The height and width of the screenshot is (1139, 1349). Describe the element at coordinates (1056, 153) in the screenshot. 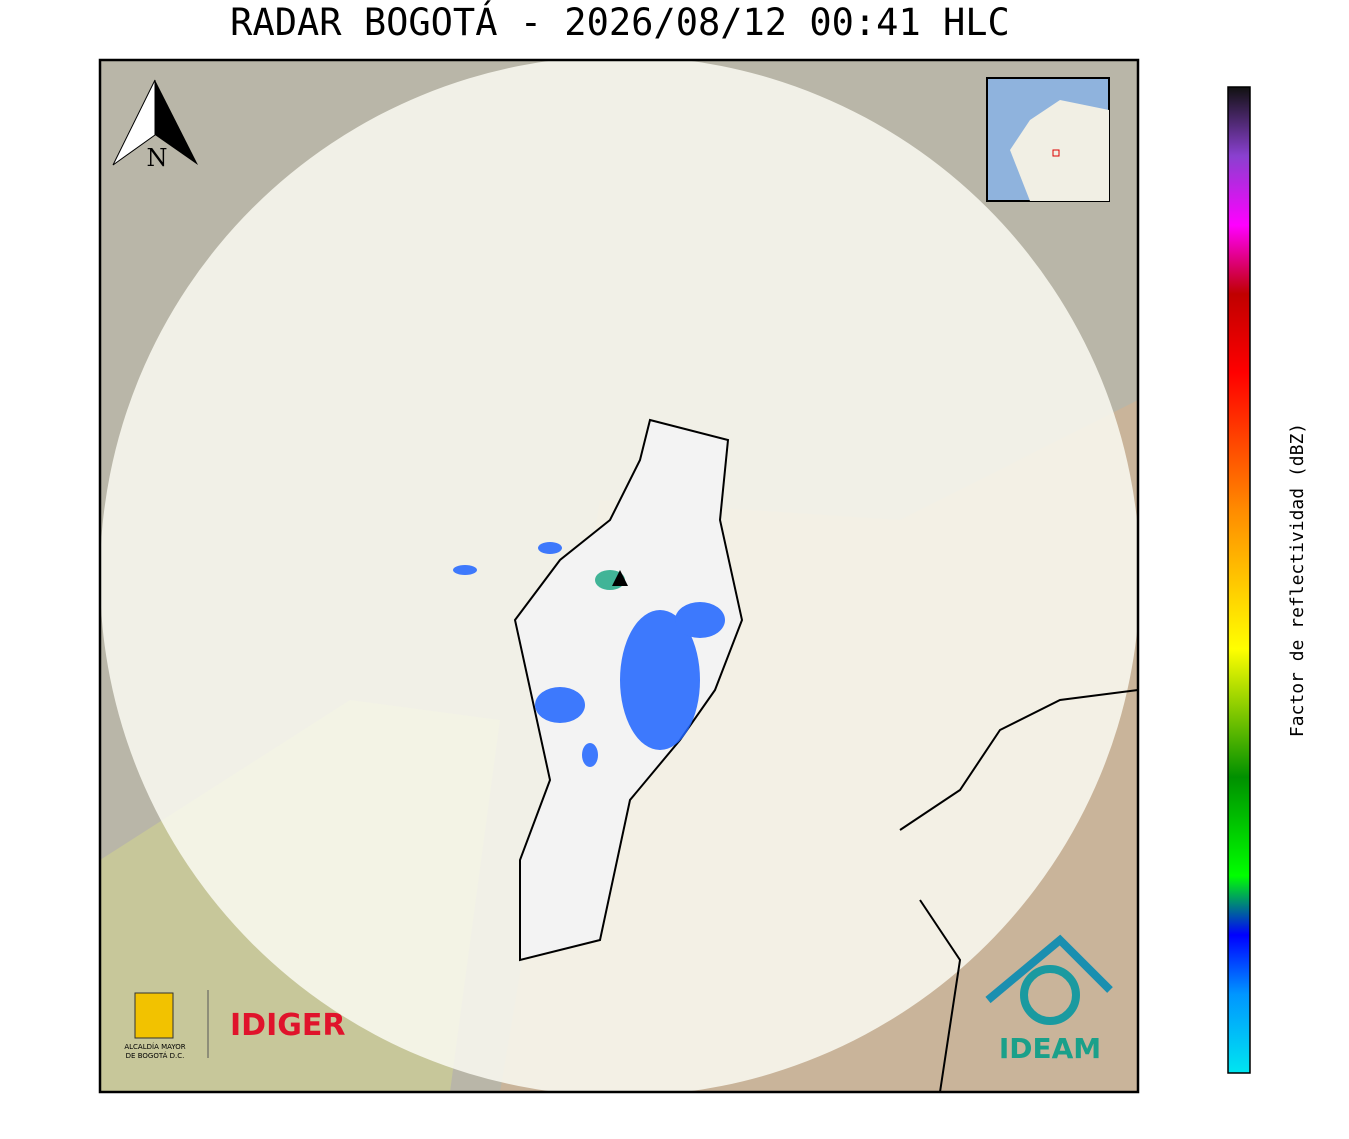

I see `inset-marker` at that location.